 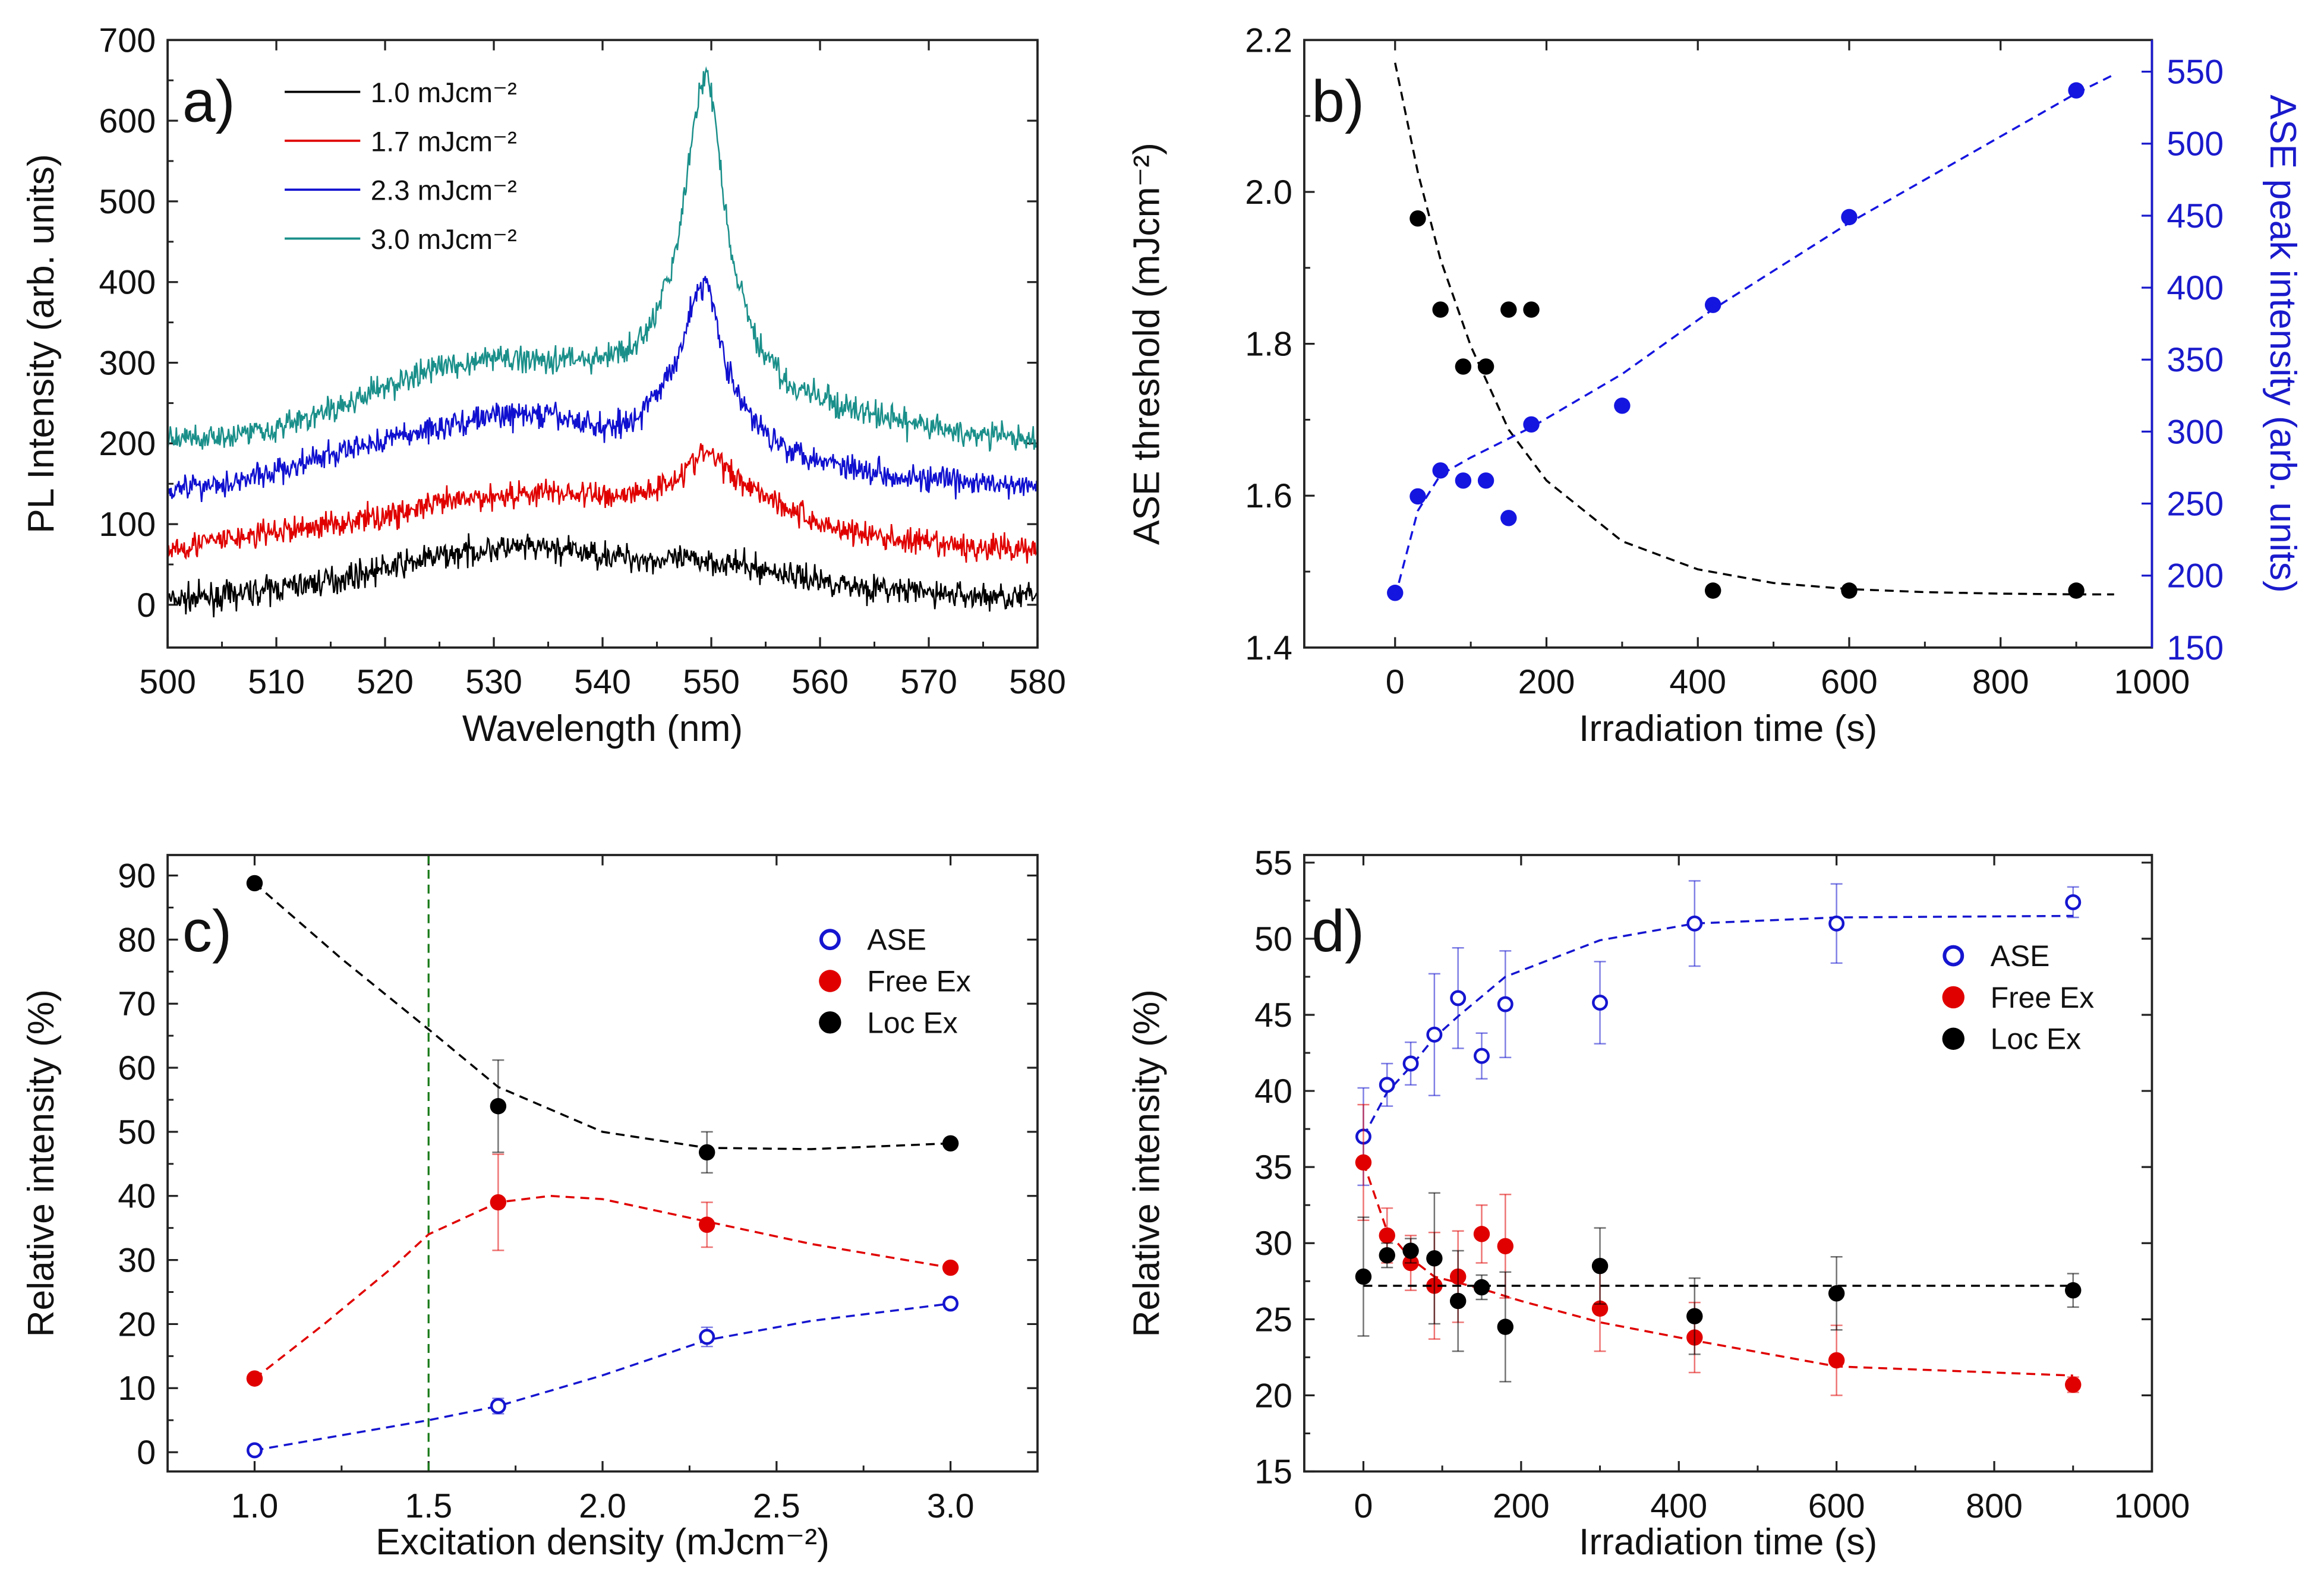 I want to click on x-tick-label: 2.5, so click(x=776, y=1506).